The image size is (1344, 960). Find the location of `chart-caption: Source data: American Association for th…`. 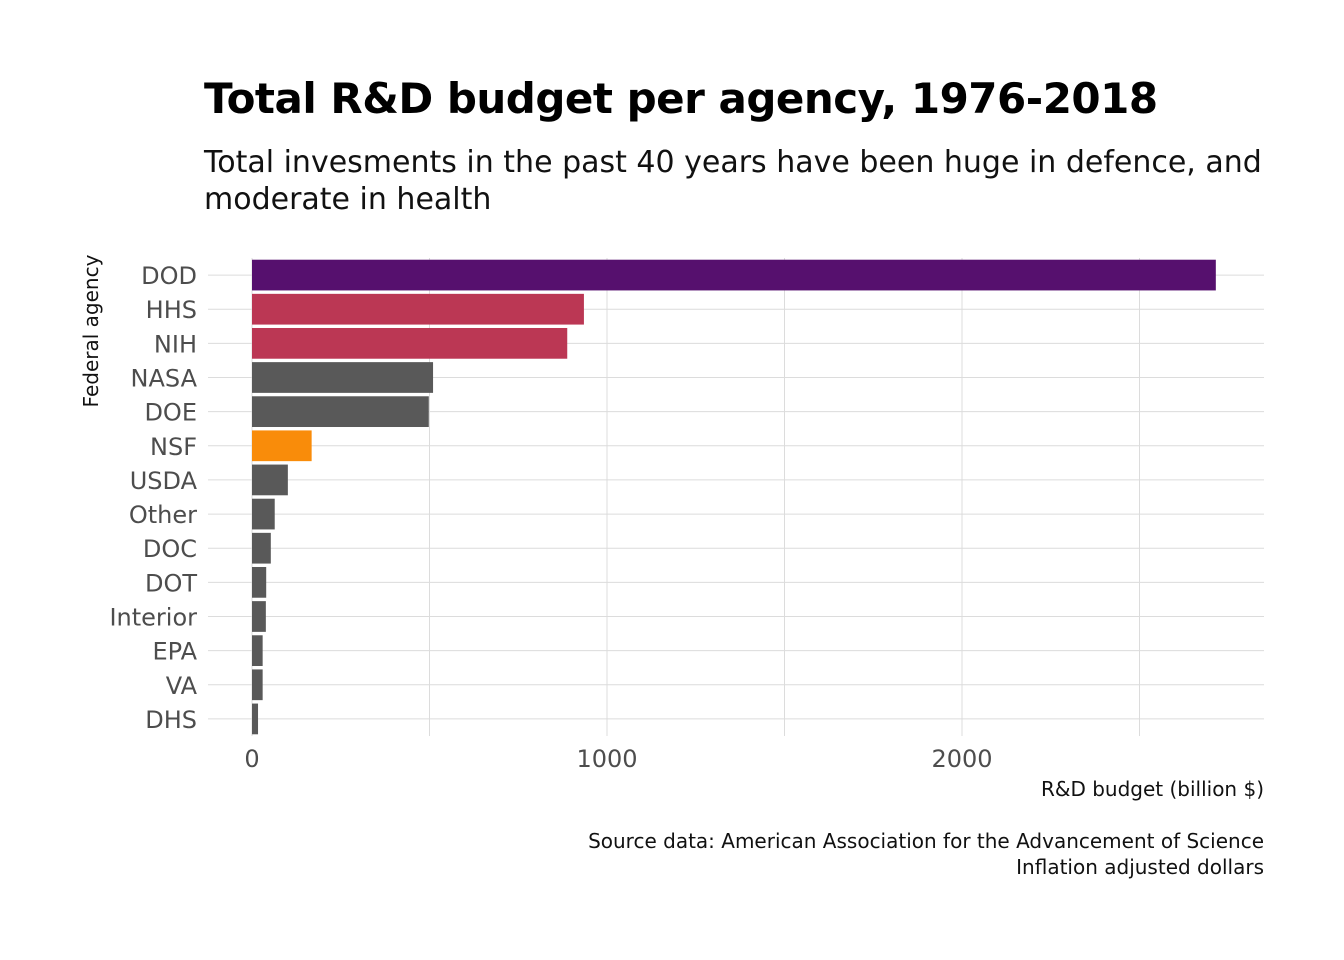

chart-caption: Source data: American Association for th… is located at coordinates (926, 854).